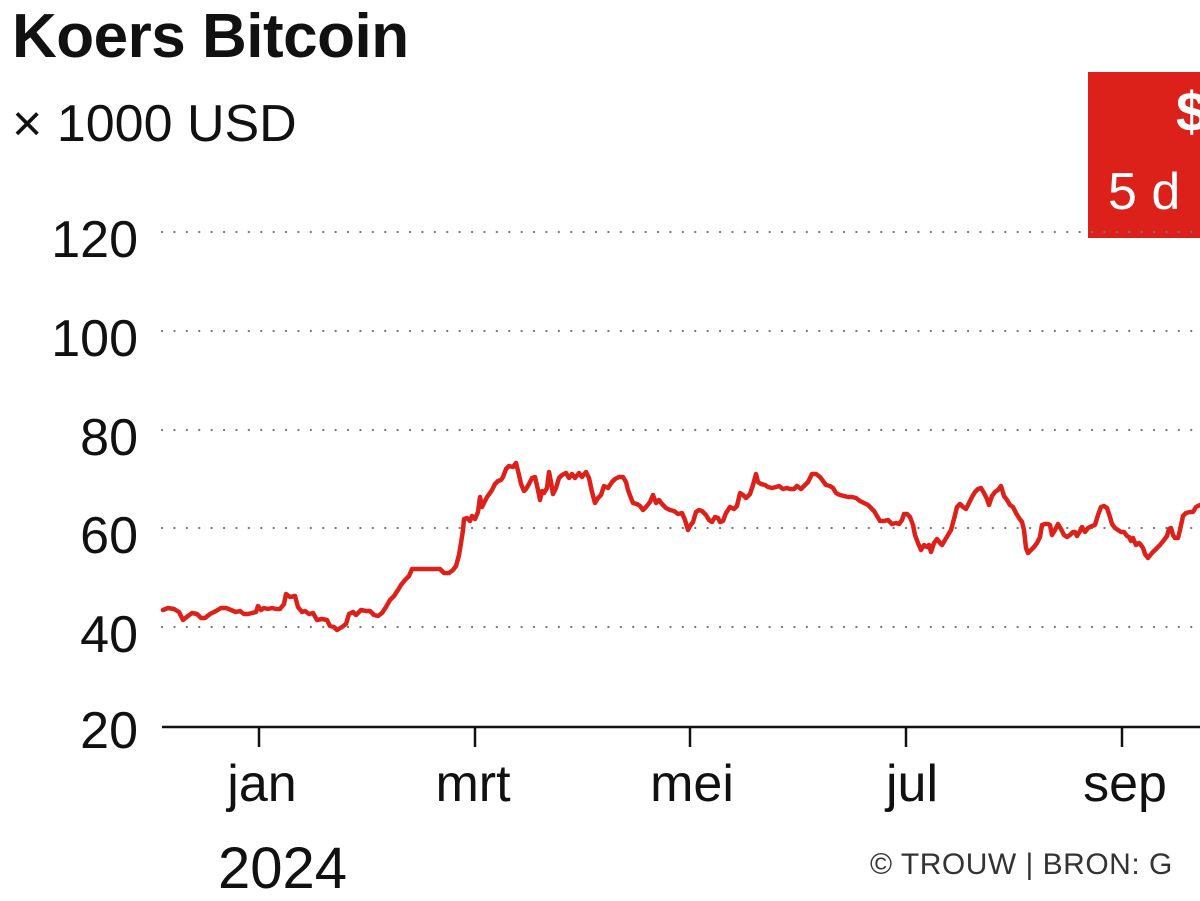 This screenshot has height=901, width=1200. Describe the element at coordinates (262, 784) in the screenshot. I see `x-tick-jan: jan` at that location.